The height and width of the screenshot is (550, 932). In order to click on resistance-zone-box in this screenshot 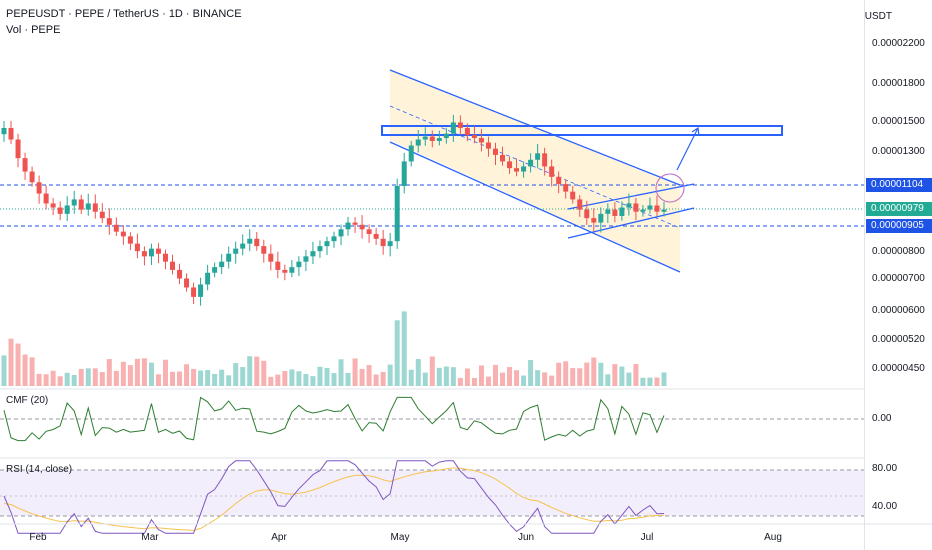, I will do `click(582, 130)`.